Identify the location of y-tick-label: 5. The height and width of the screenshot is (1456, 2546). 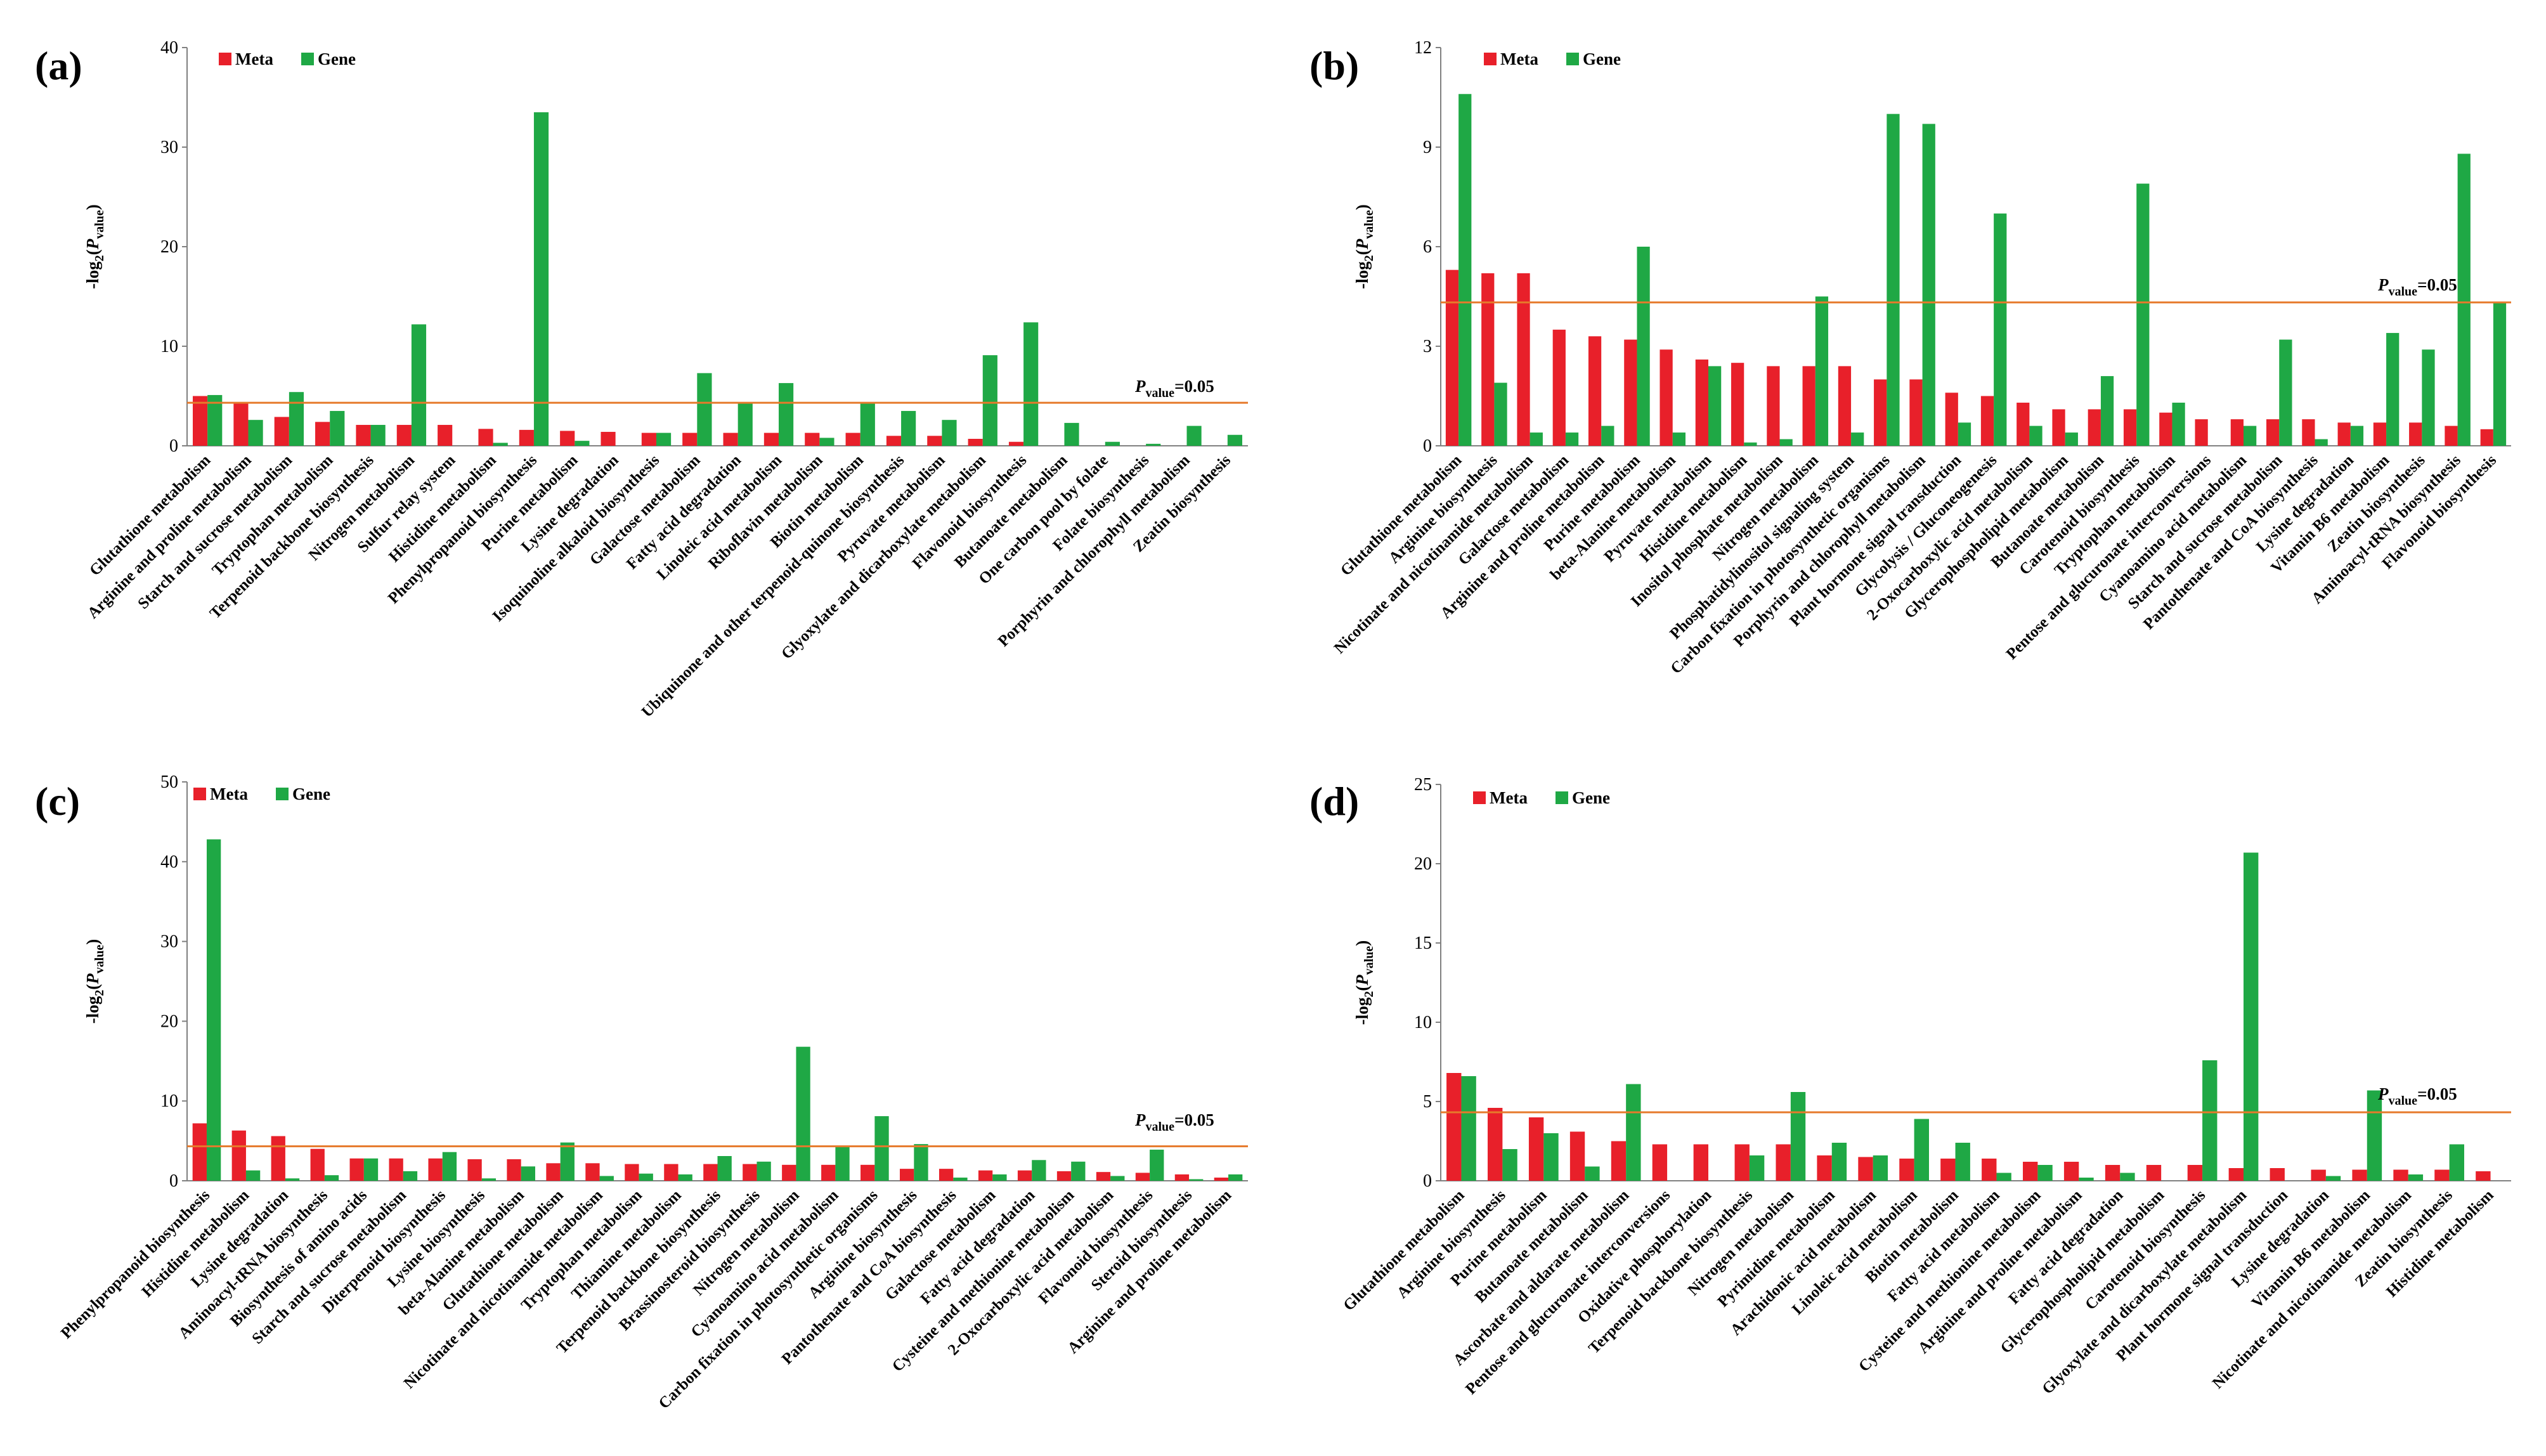
(1427, 1102).